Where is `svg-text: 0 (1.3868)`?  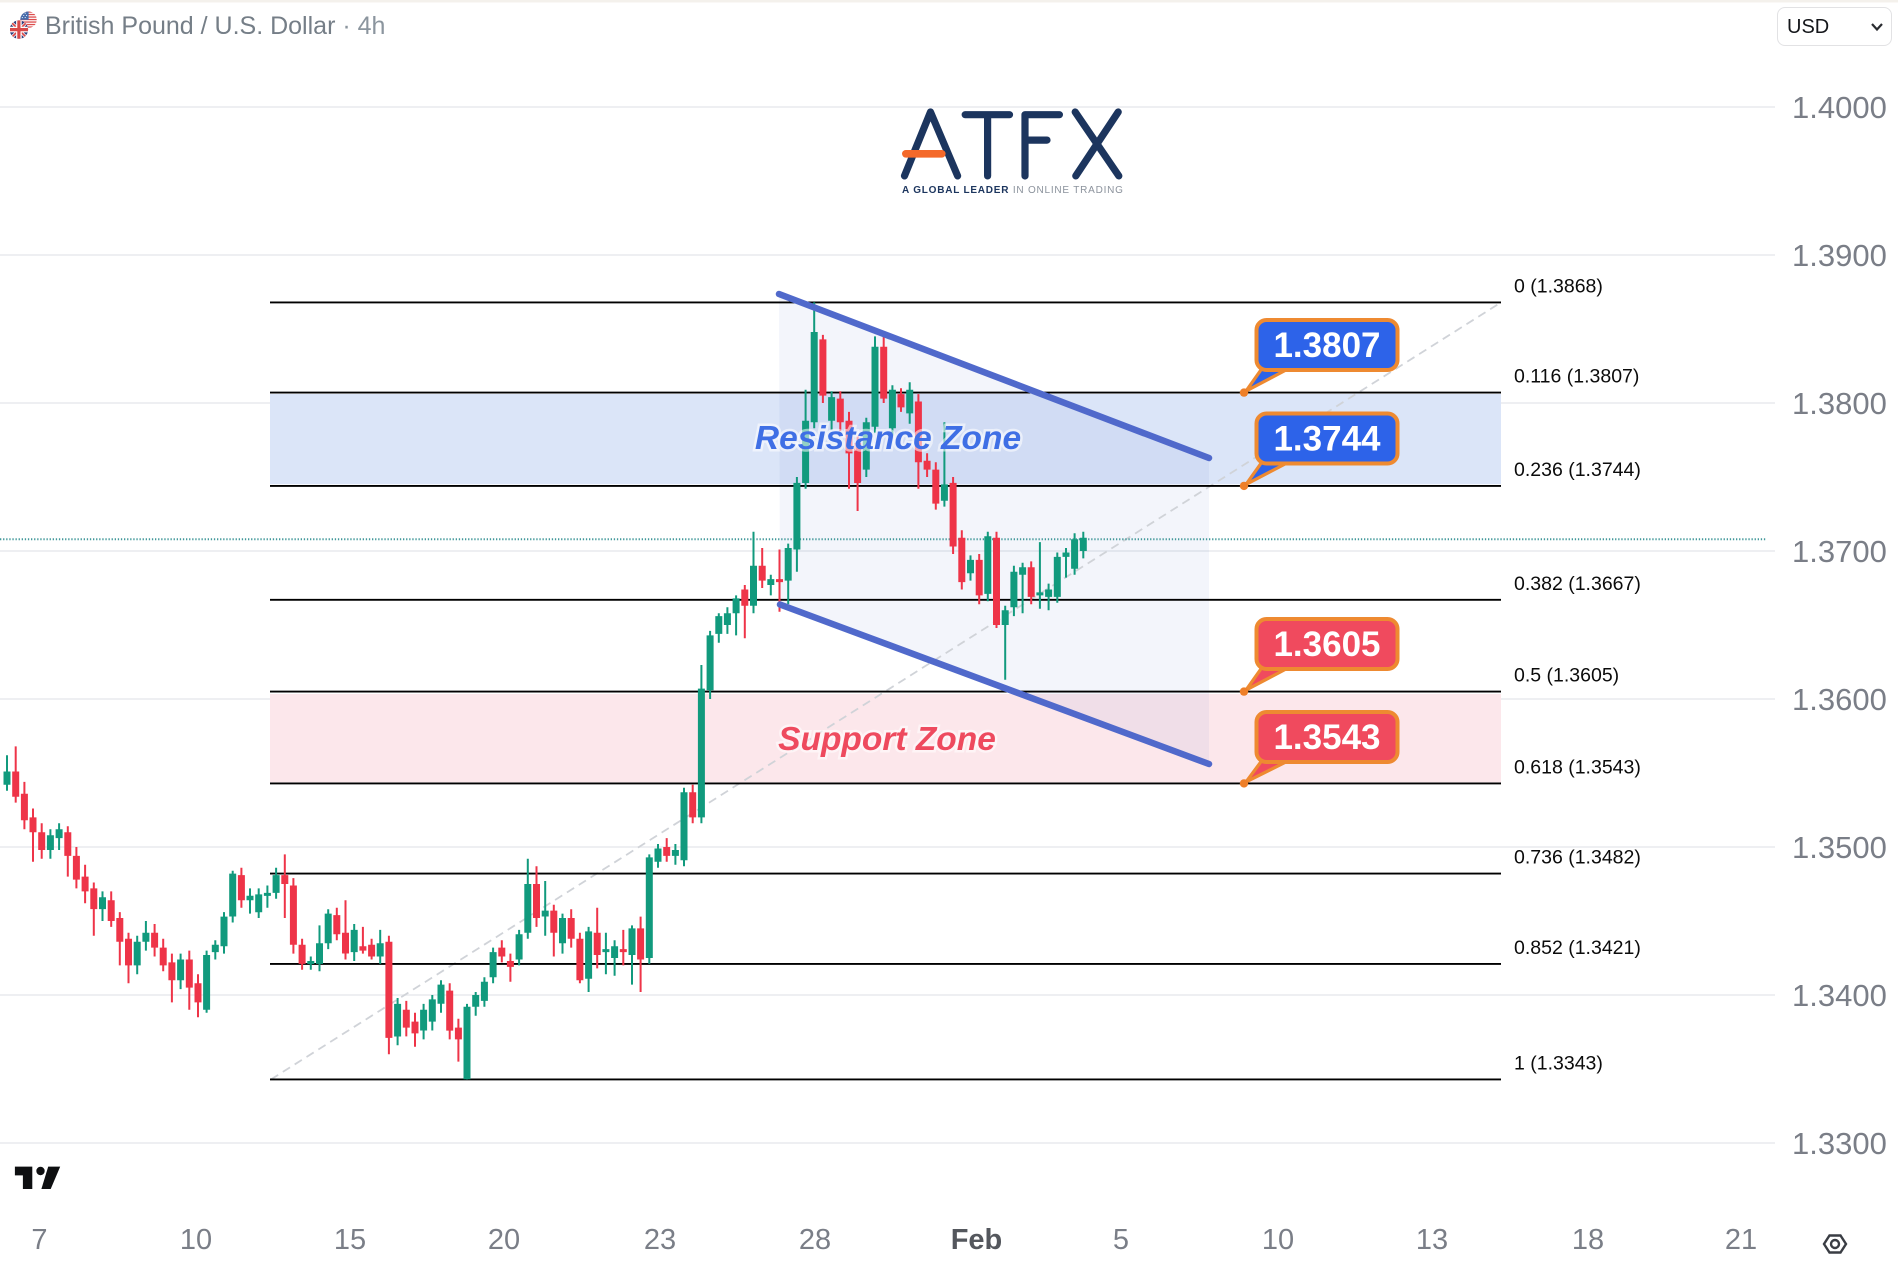 svg-text: 0 (1.3868) is located at coordinates (1558, 286).